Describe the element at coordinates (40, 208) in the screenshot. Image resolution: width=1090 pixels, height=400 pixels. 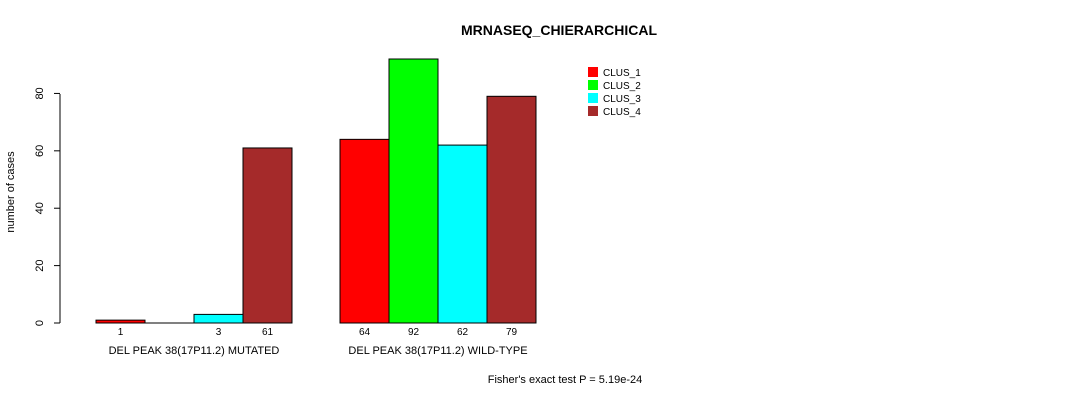
I see `y-tick-label: 40` at that location.